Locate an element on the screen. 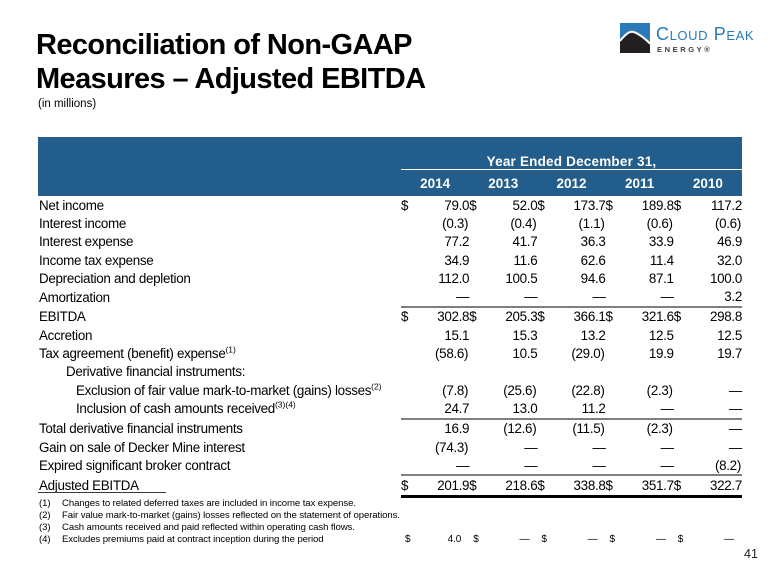 This screenshot has width=780, height=585. footnote-number: (4) is located at coordinates (45, 539).